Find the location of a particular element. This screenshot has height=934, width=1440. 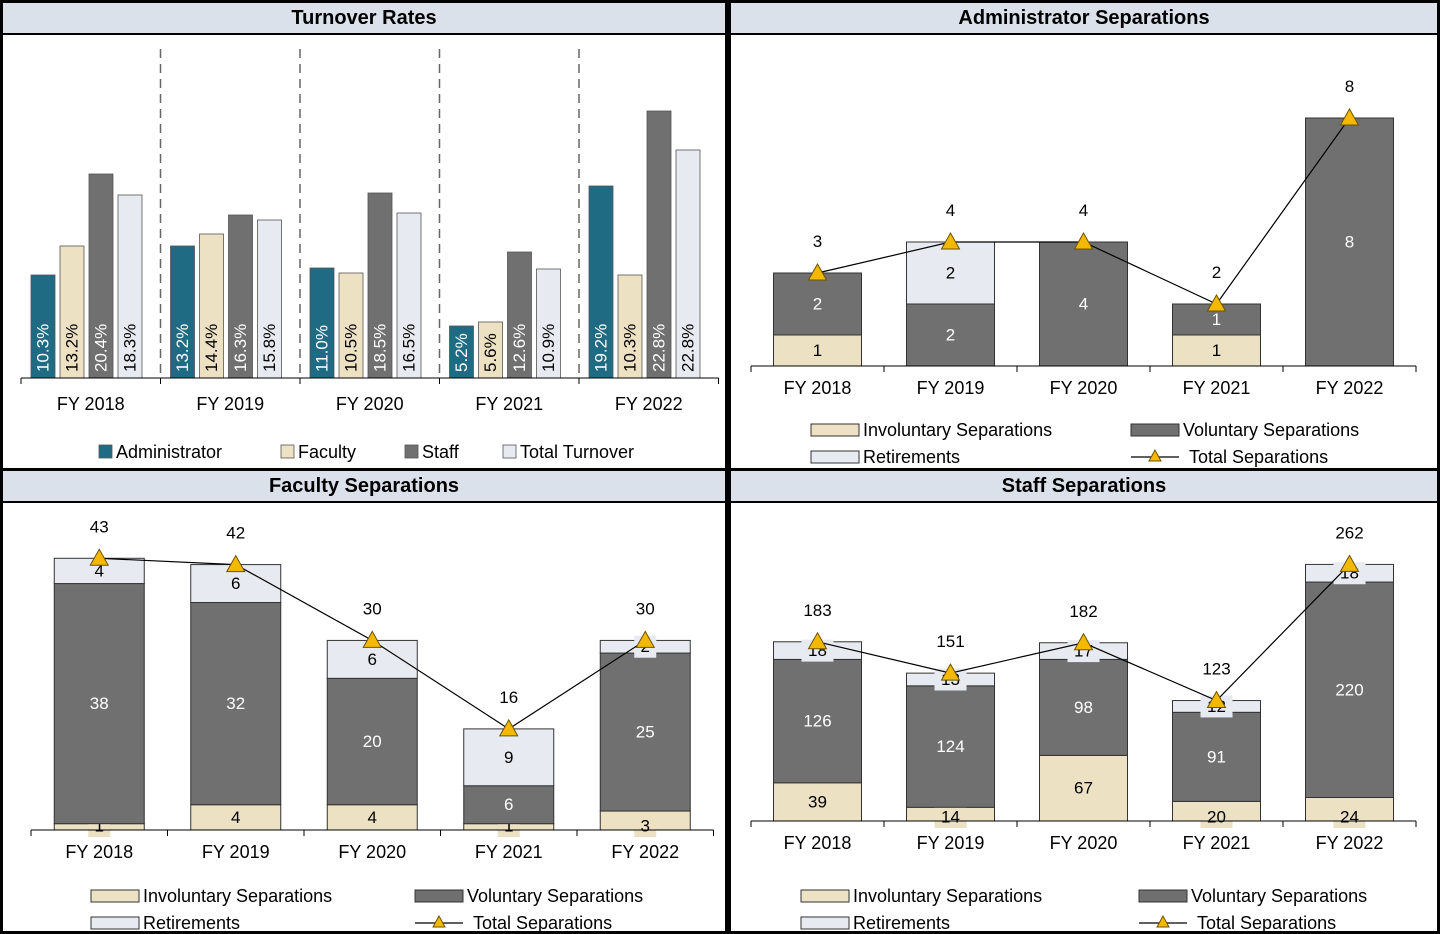

total-label: 8 is located at coordinates (1349, 86).